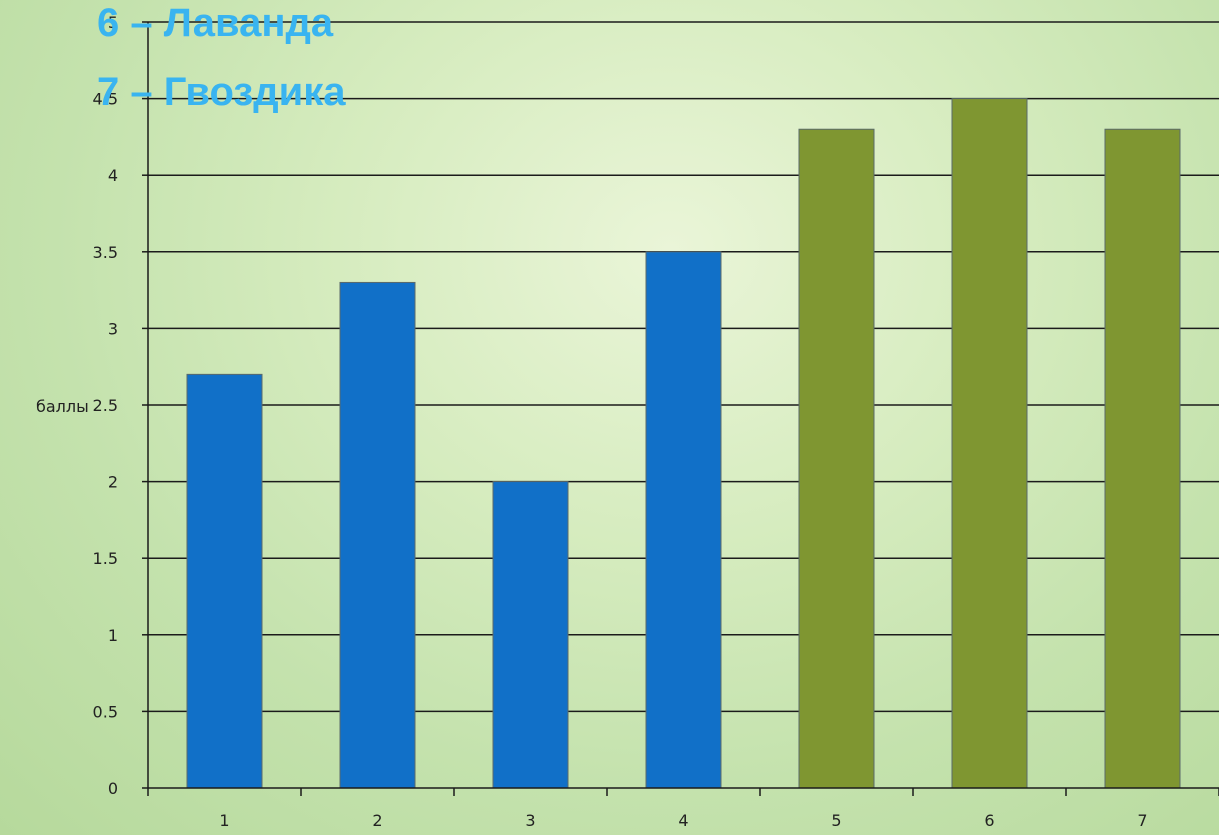 The width and height of the screenshot is (1219, 835). Describe the element at coordinates (113, 482) in the screenshot. I see `y-tick-label: 2` at that location.